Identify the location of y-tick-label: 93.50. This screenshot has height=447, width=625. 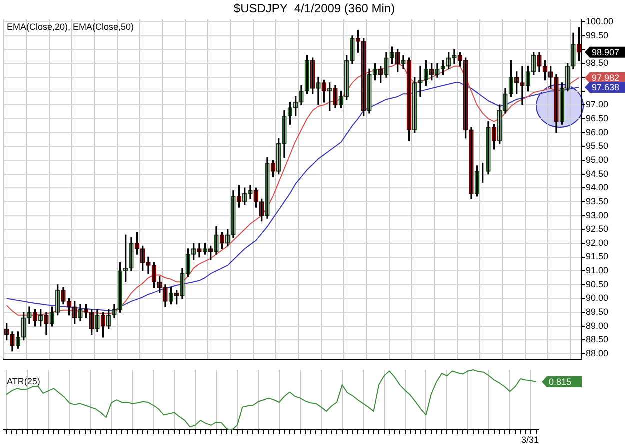
(597, 201).